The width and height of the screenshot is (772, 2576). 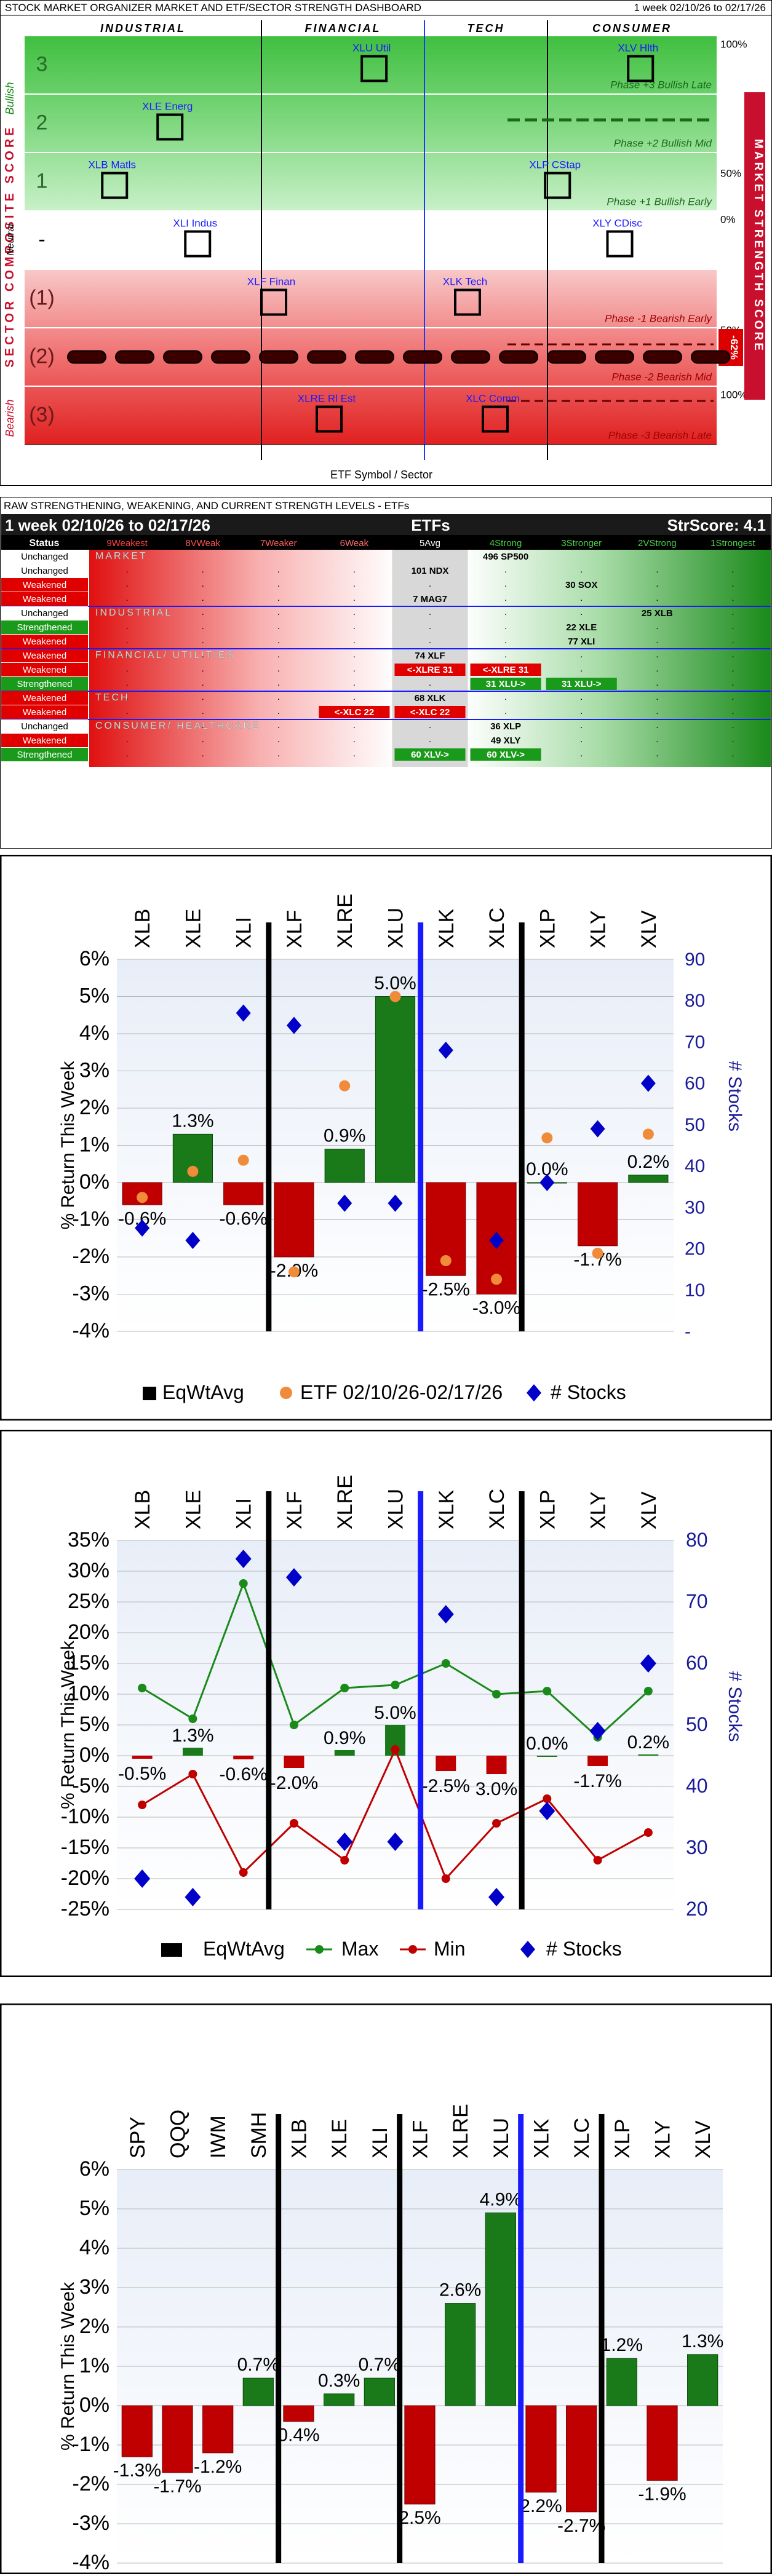 What do you see at coordinates (371, 27) in the screenshot?
I see `sector-header-bg` at bounding box center [371, 27].